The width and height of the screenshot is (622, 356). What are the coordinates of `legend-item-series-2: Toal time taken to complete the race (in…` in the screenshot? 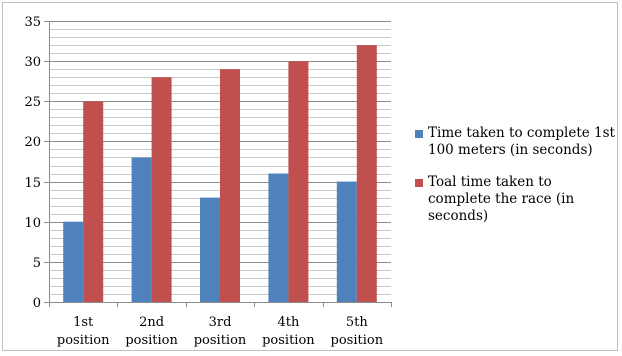 It's located at (515, 199).